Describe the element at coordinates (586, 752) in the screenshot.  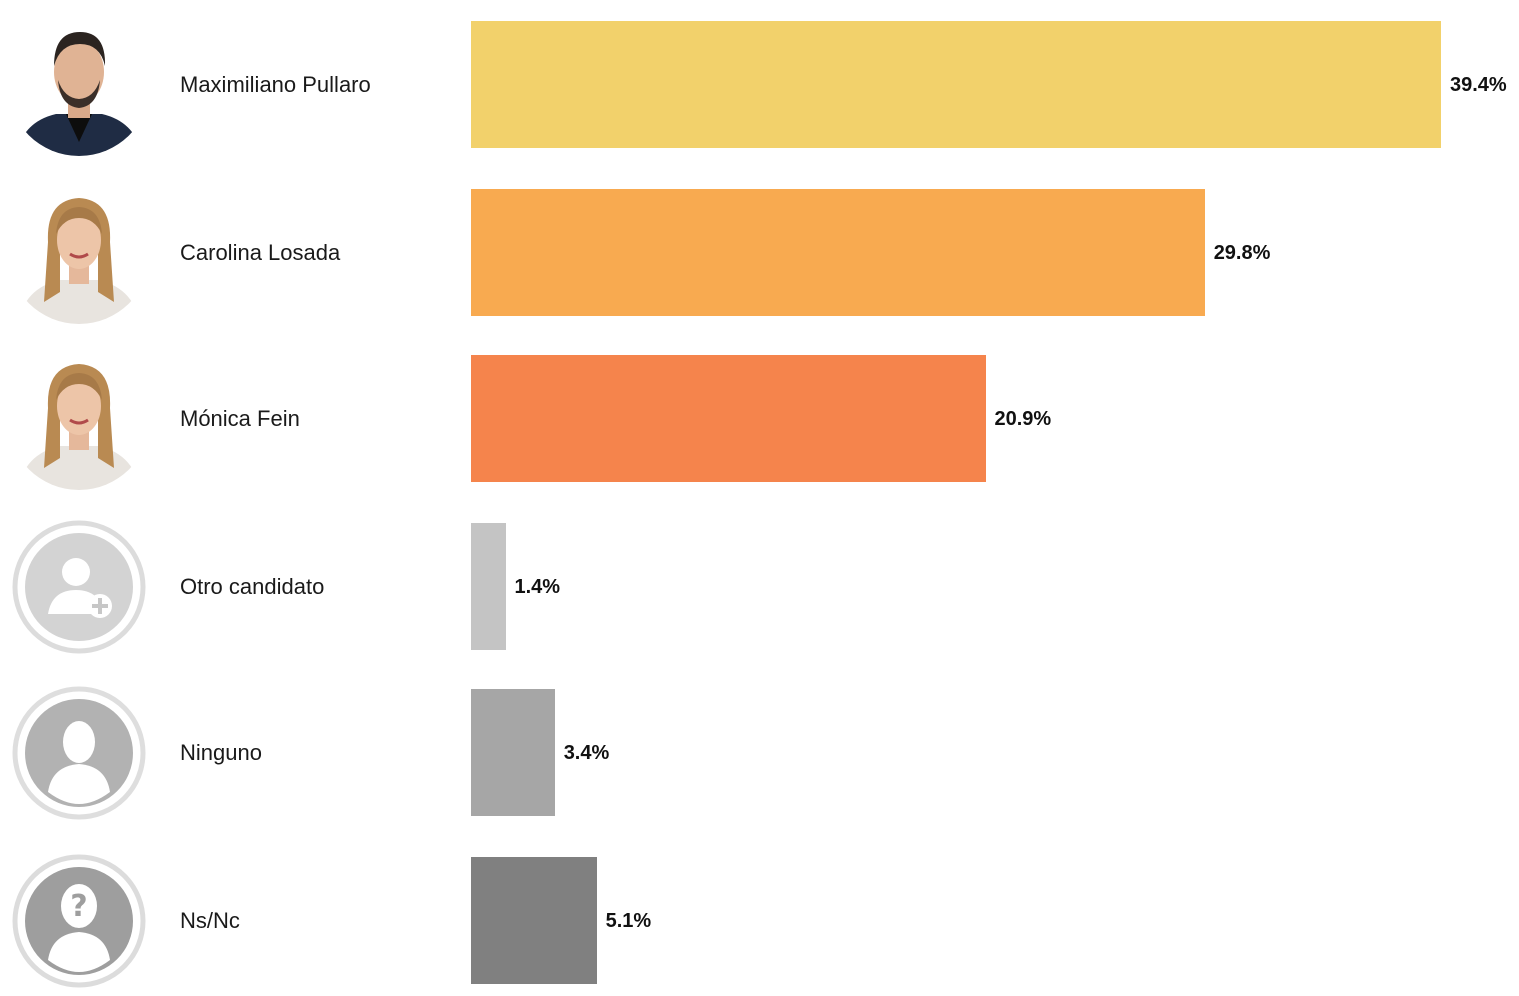
I see `value-label: 3.4%` at that location.